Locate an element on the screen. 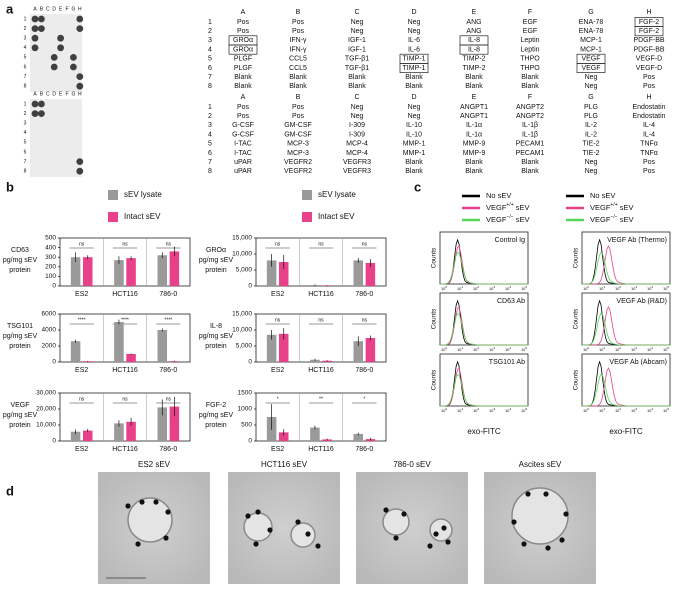 Image resolution: width=686 pixels, height=592 pixels. table-cell: TIE-2 is located at coordinates (590, 153).